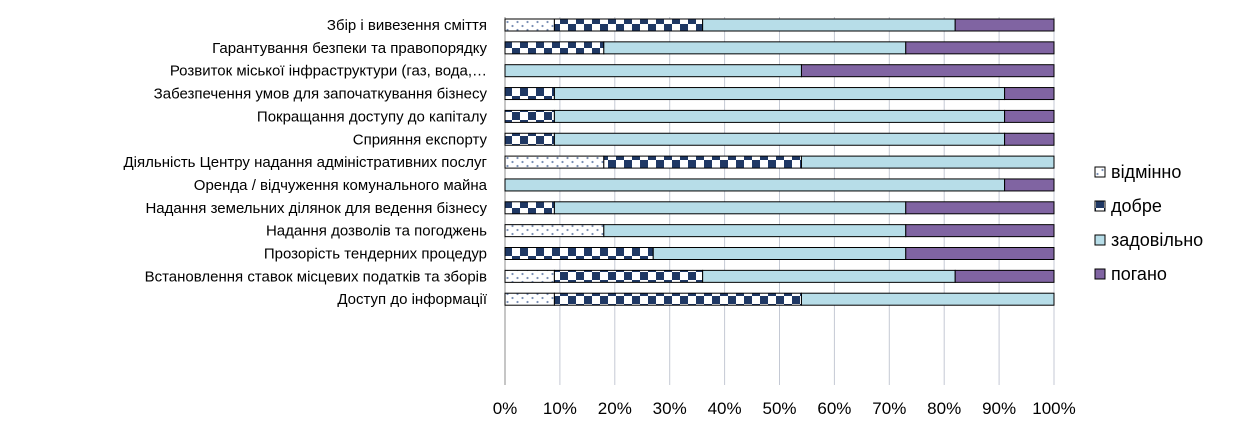 Image resolution: width=1259 pixels, height=425 pixels. What do you see at coordinates (376, 231) in the screenshot?
I see `category-label: Надання дозволів та погоджень` at bounding box center [376, 231].